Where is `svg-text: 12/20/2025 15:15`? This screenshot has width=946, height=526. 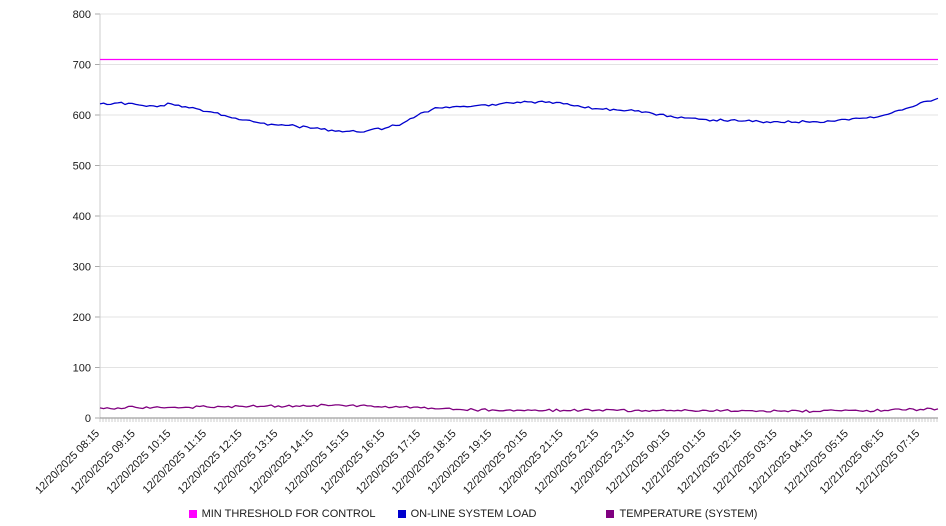
svg-text: 12/20/2025 15:15 is located at coordinates (317, 462).